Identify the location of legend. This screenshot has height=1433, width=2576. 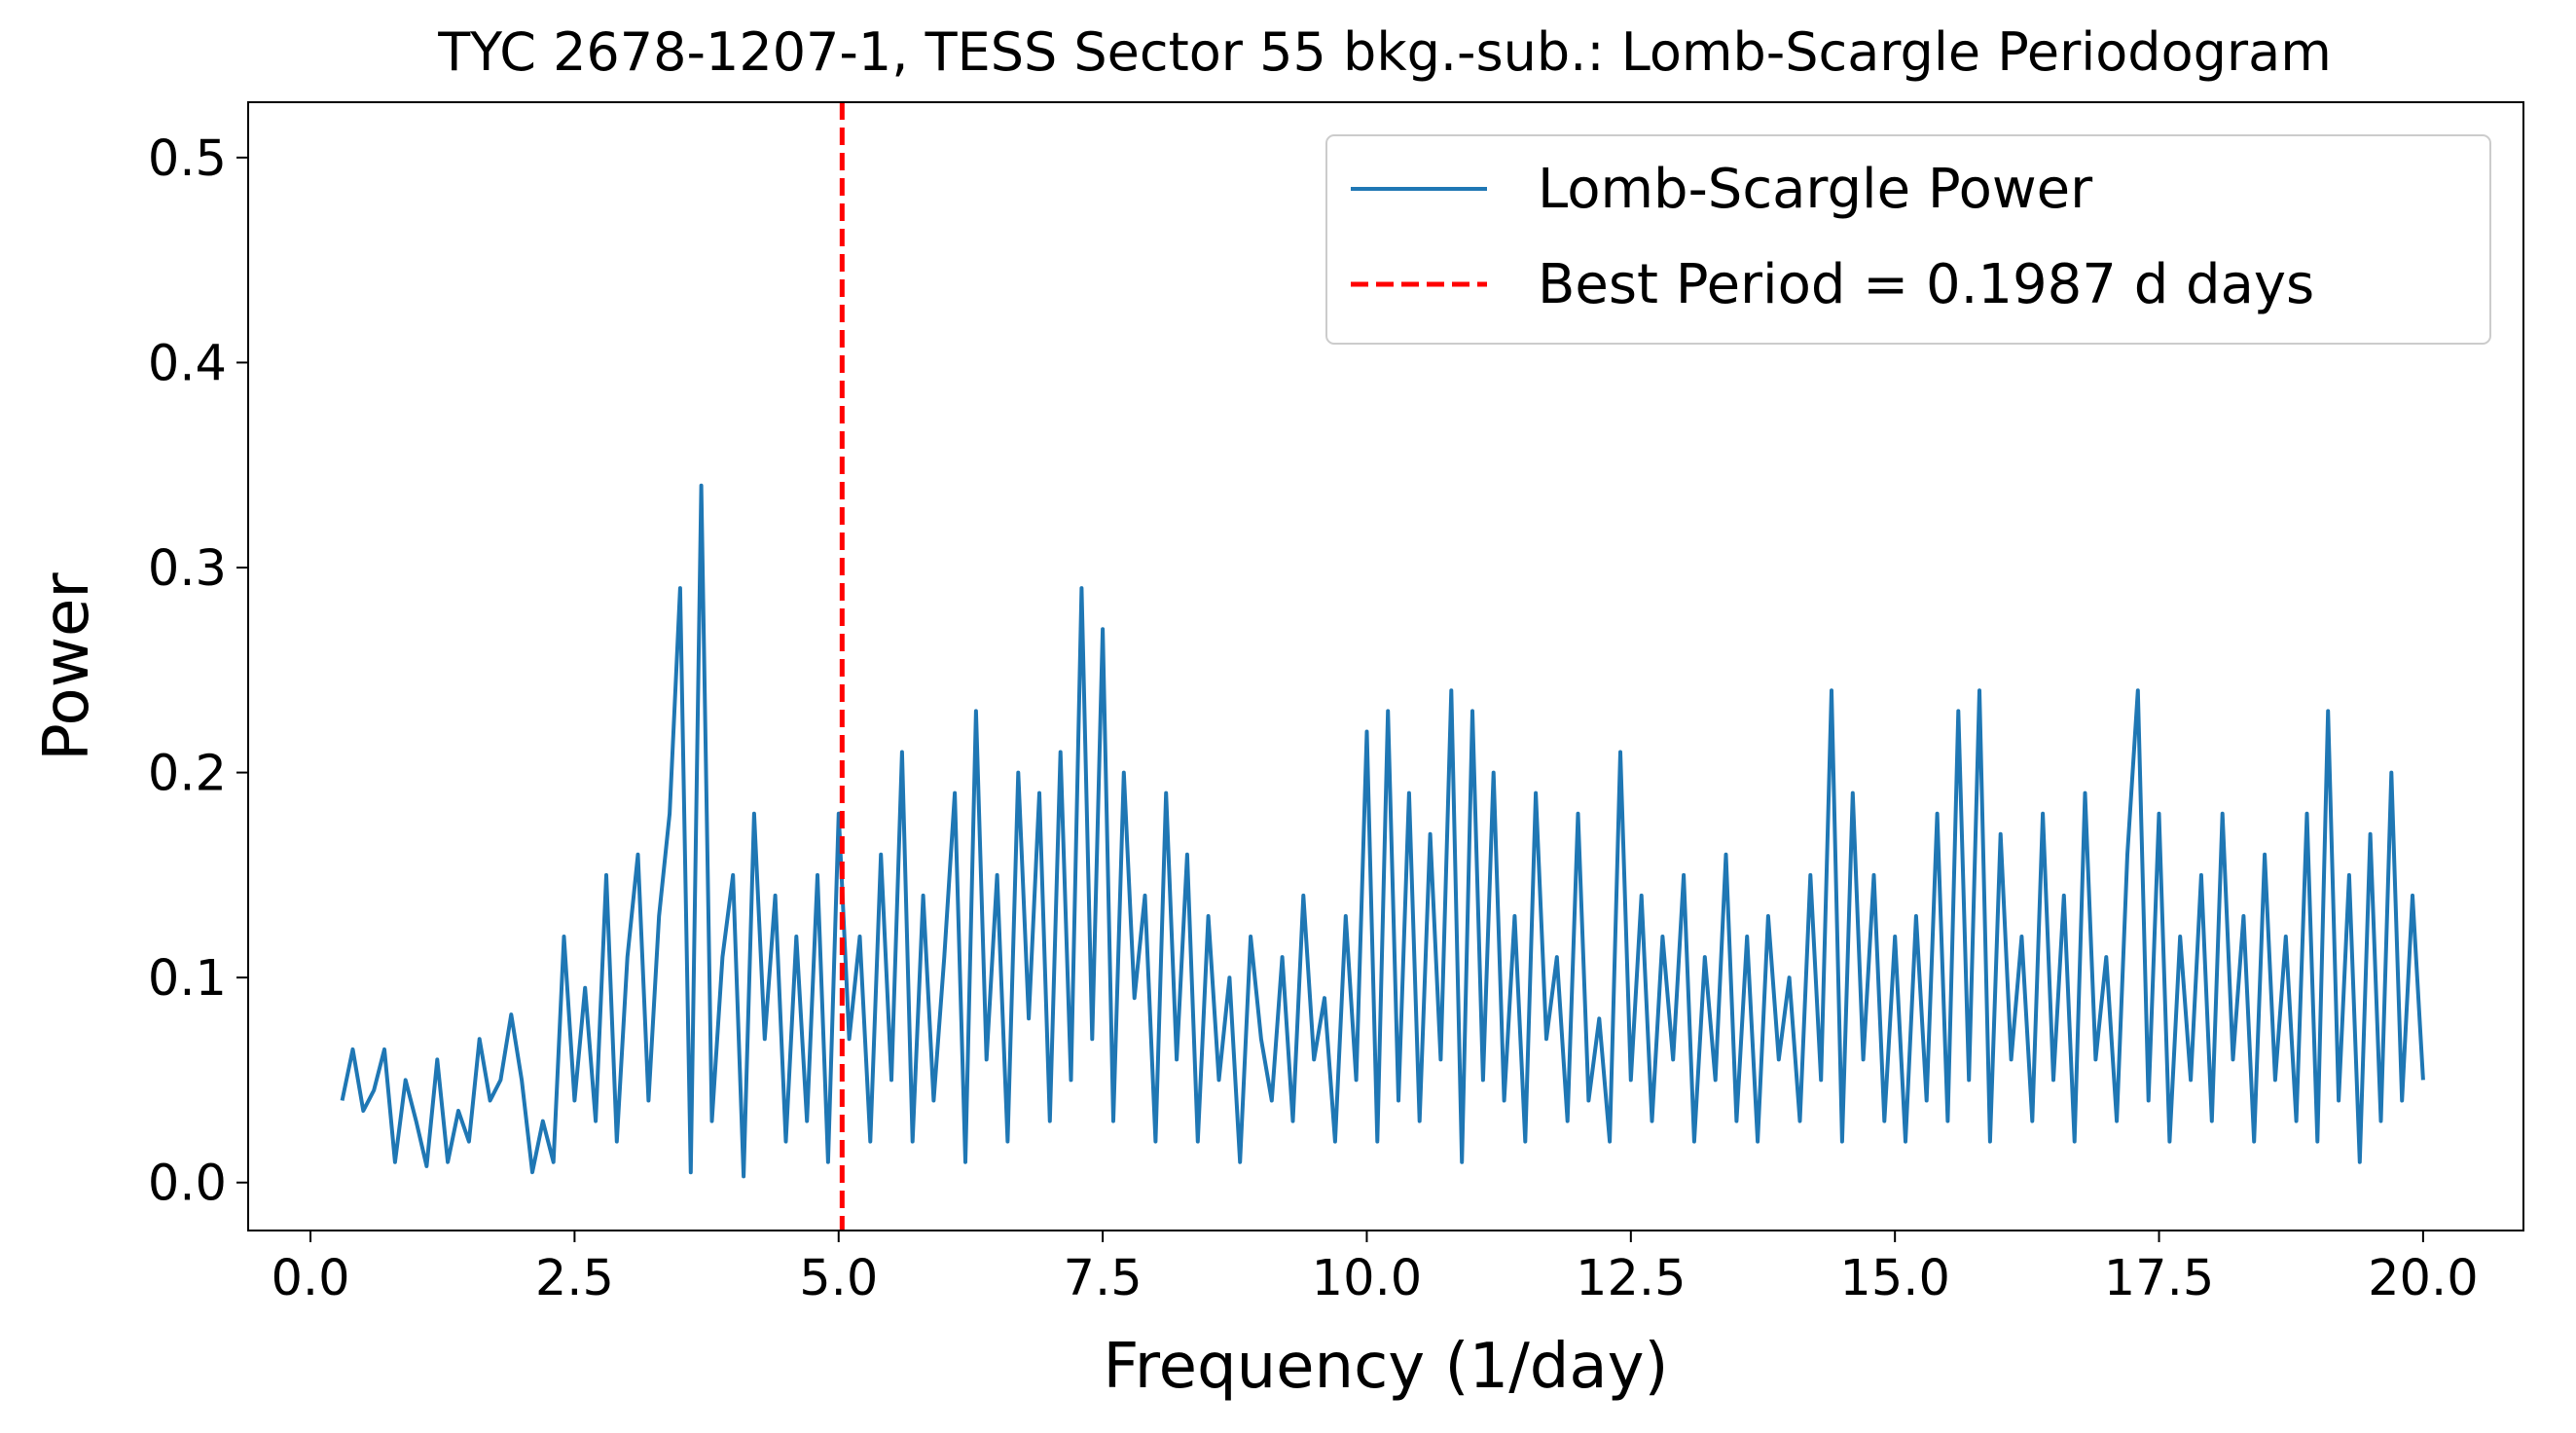
(1908, 239).